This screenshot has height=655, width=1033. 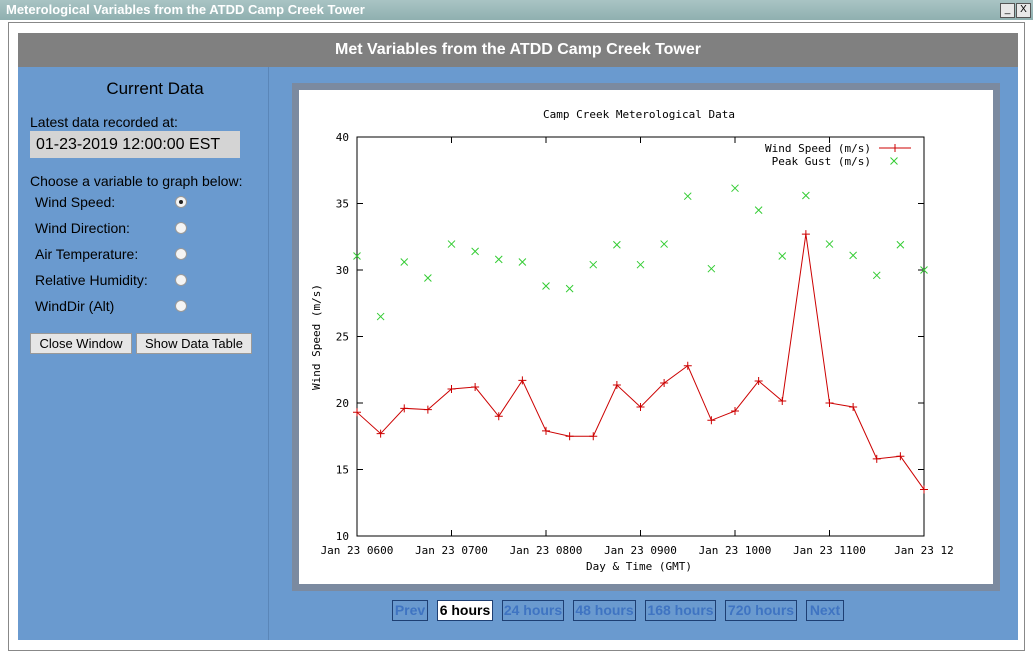 I want to click on range-button: 6 hours, so click(x=465, y=610).